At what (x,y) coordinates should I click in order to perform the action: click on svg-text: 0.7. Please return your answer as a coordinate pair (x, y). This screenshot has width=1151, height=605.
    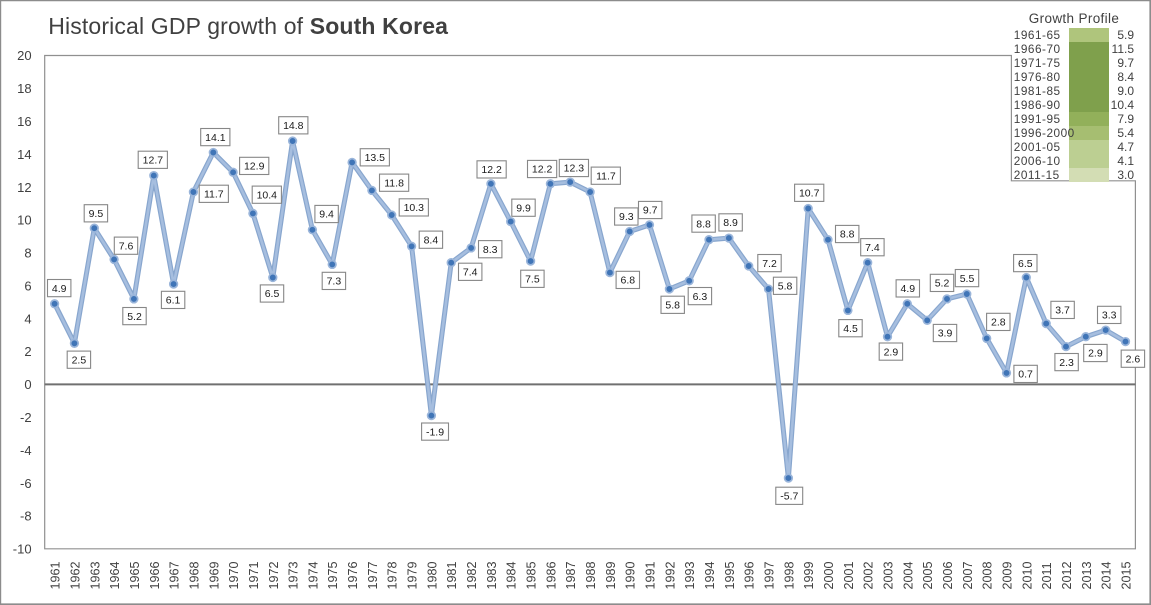
    Looking at the image, I should click on (1025, 375).